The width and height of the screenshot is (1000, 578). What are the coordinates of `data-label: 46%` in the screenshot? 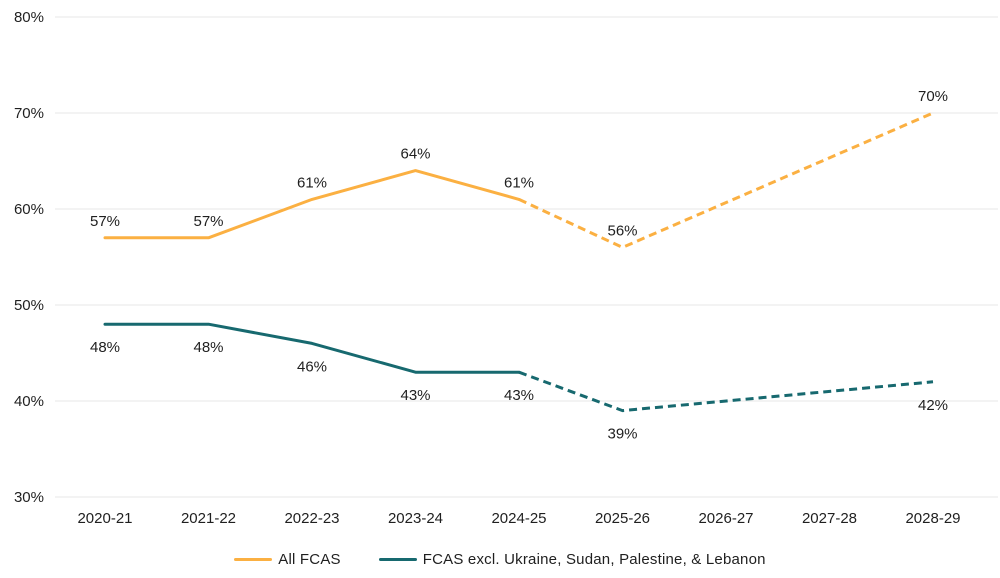 It's located at (312, 366).